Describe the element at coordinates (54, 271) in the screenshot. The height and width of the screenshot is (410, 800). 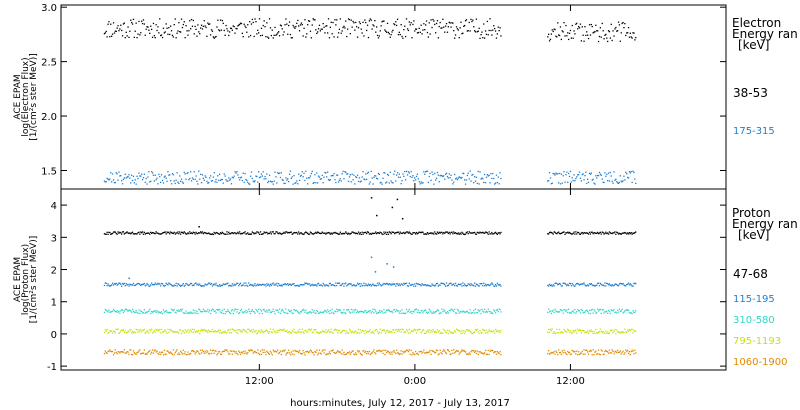
I see `y-tick-label: 2` at that location.